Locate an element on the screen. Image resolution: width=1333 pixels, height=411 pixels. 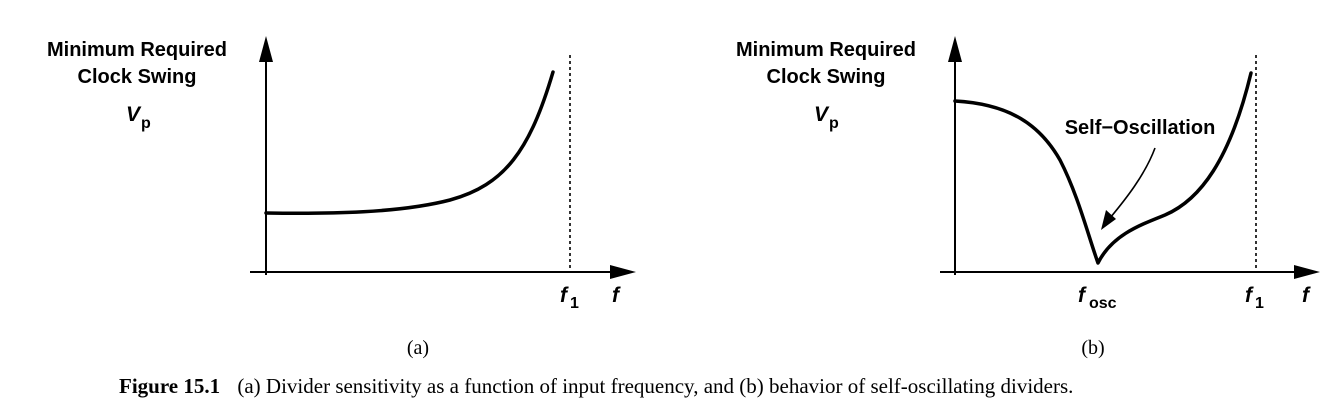
panel-b-y-arrow-icon is located at coordinates (955, 49).